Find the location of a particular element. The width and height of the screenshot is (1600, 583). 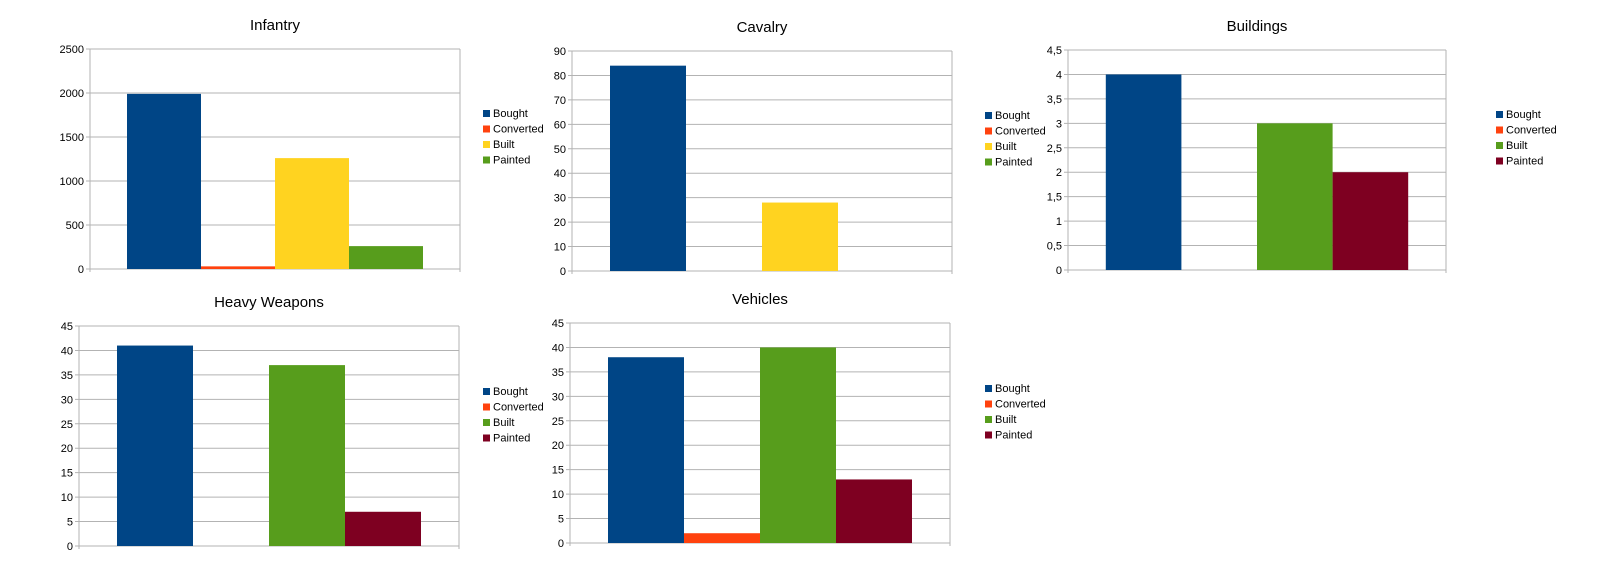

y-tick-label: 3,5 is located at coordinates (1054, 100).